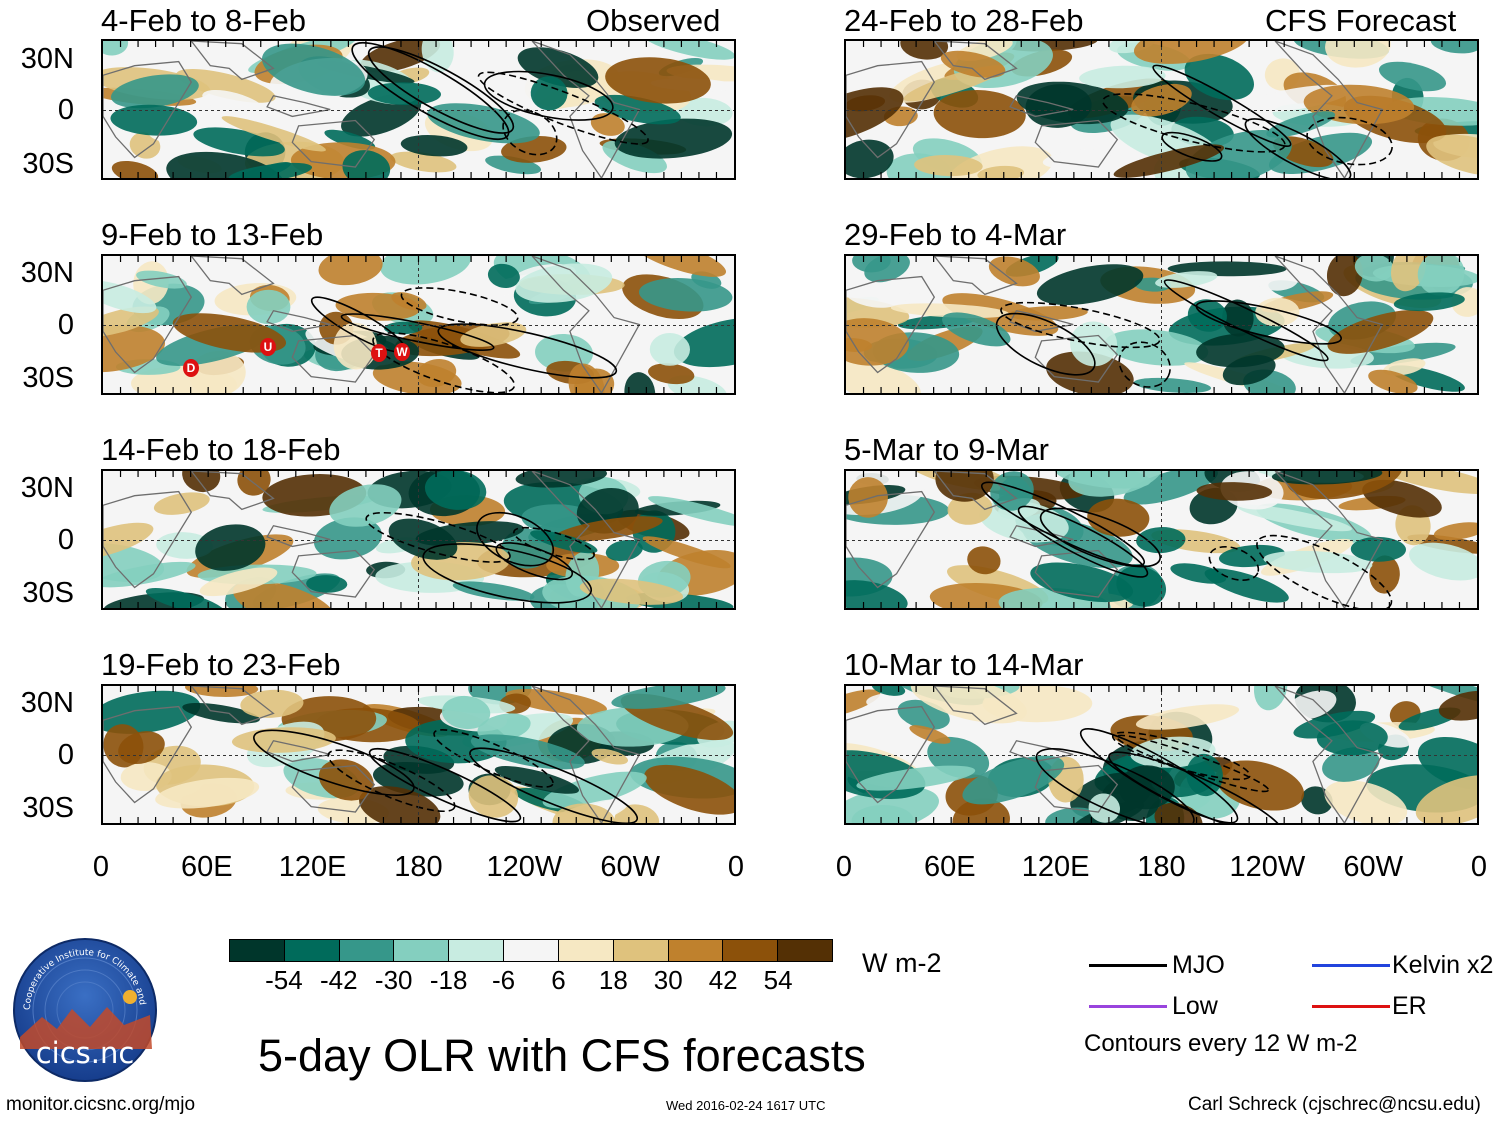 The image size is (1510, 1121). Describe the element at coordinates (65, 540) in the screenshot. I see `y-tick-label: 0` at that location.